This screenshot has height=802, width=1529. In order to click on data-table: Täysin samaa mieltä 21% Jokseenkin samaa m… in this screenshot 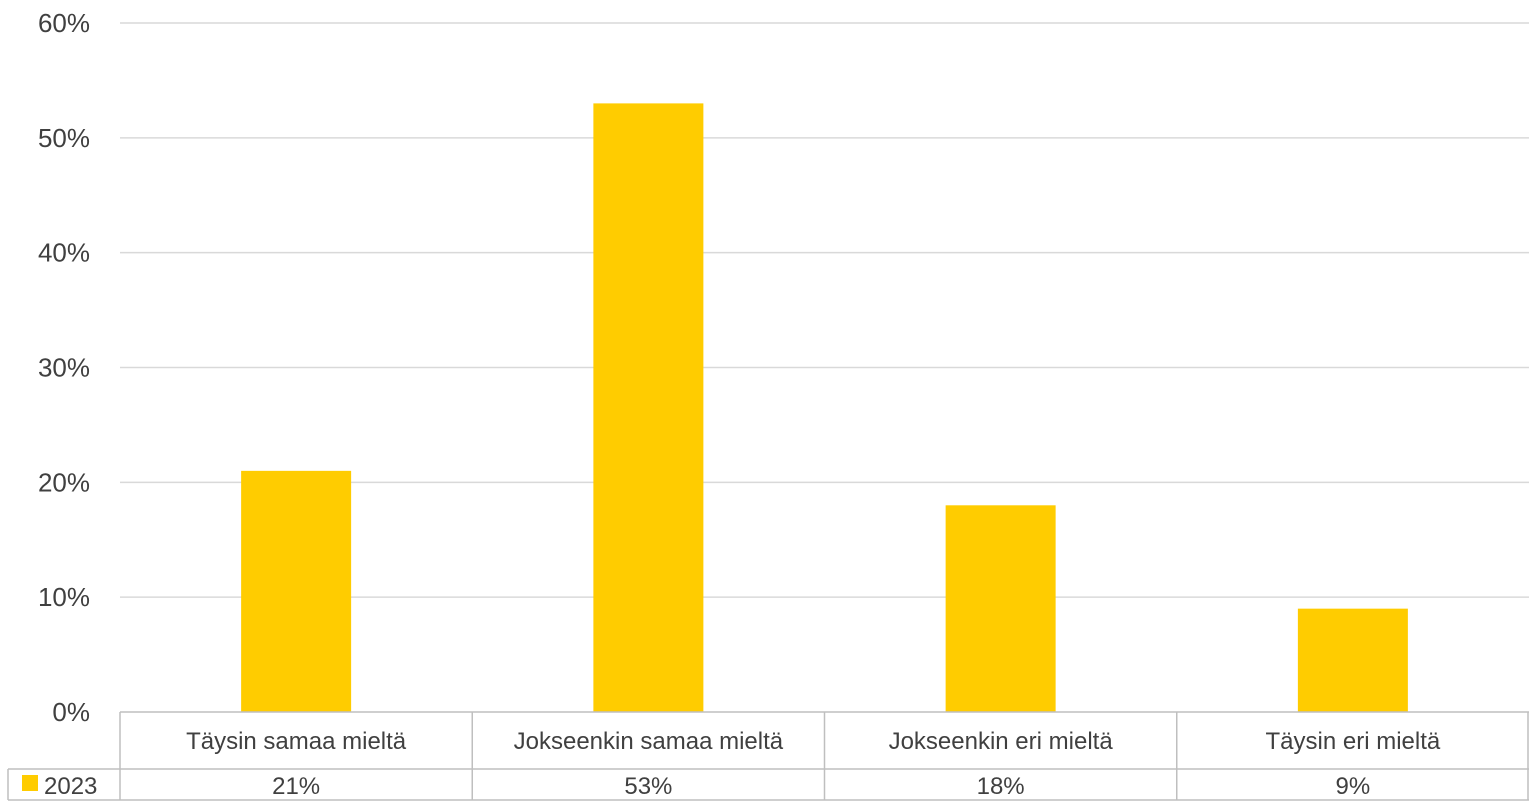, I will do `click(768, 756)`.